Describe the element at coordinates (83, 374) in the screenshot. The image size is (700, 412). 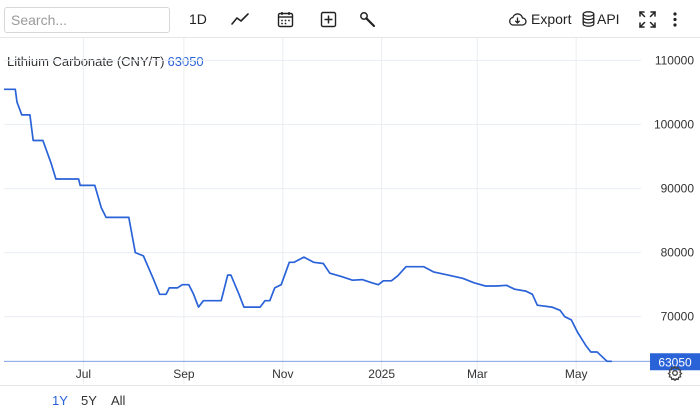
I see `x-tick-label: Jul` at that location.